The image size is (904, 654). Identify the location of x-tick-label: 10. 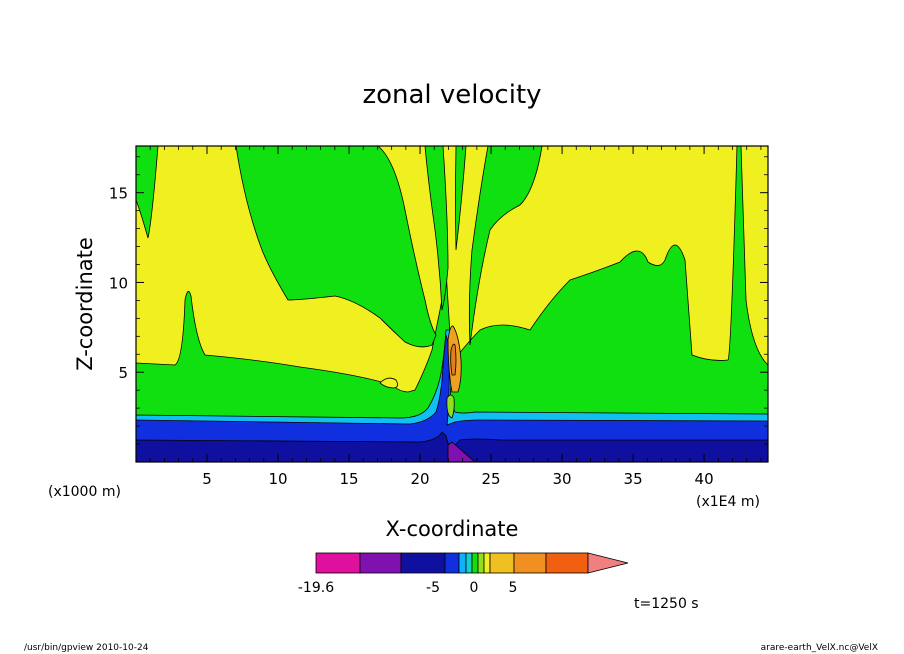
(277, 479).